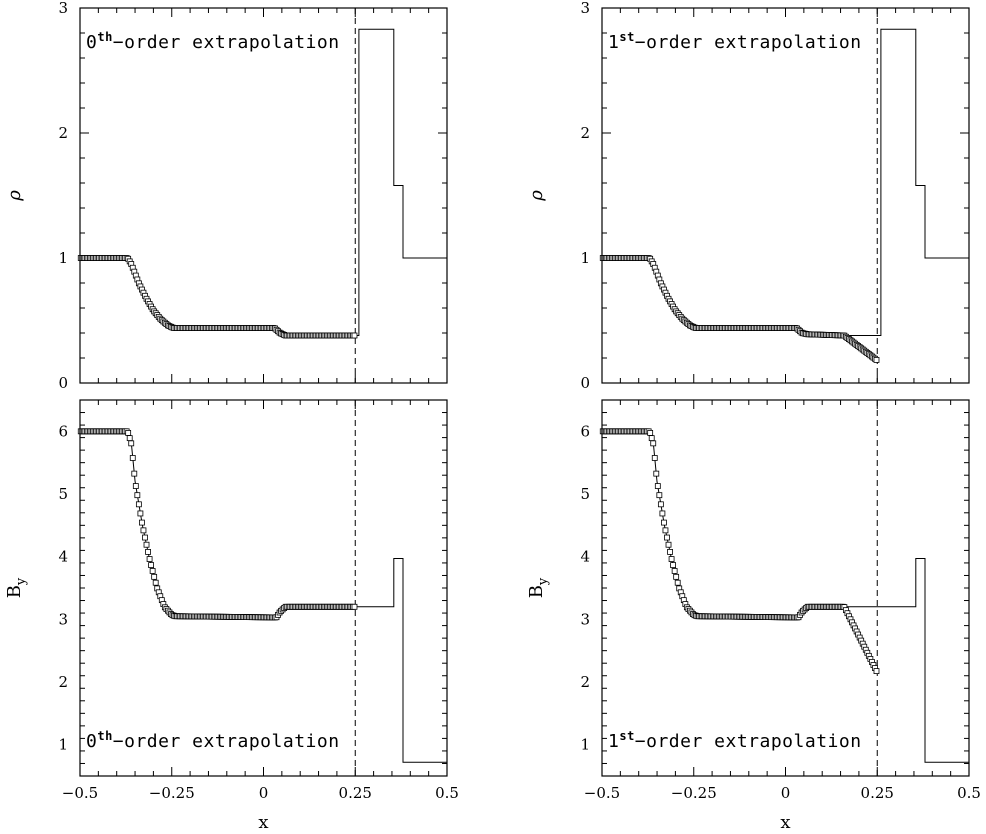 The width and height of the screenshot is (986, 834). I want to click on annotation-text: 1st−order extrapolation, so click(735, 41).